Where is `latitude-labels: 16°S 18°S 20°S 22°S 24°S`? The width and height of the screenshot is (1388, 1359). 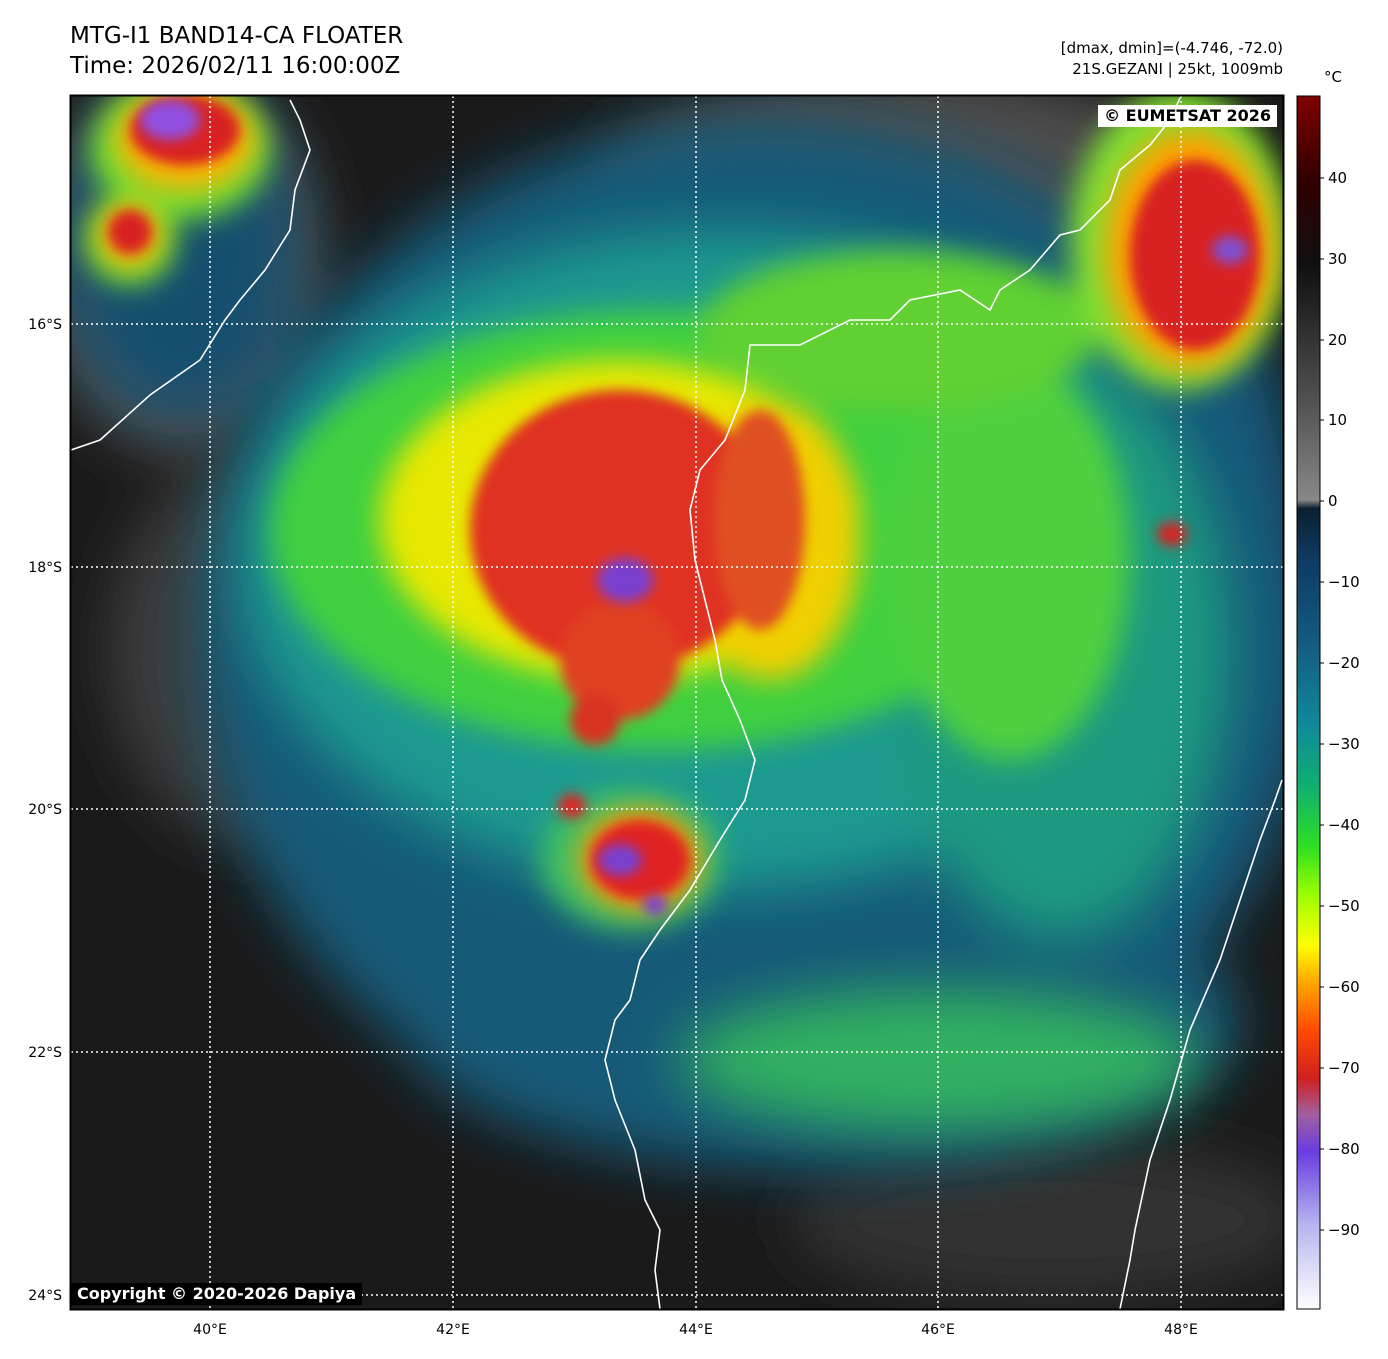 latitude-labels: 16°S 18°S 20°S 22°S 24°S is located at coordinates (45, 810).